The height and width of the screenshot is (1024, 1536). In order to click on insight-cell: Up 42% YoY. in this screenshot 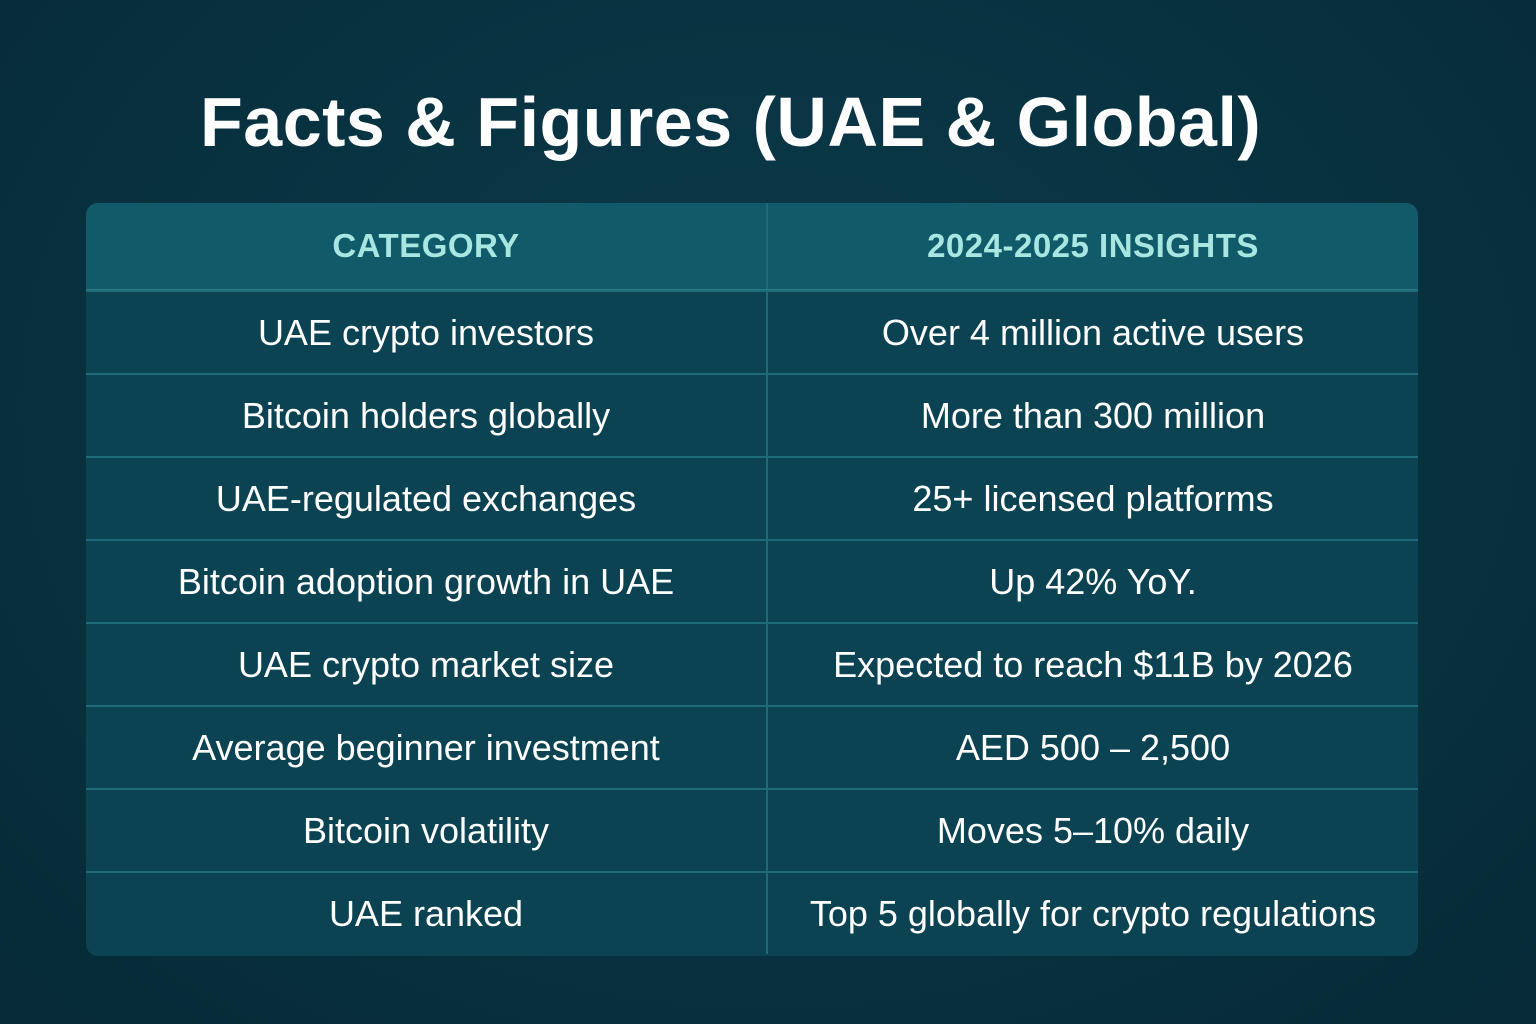, I will do `click(1093, 581)`.